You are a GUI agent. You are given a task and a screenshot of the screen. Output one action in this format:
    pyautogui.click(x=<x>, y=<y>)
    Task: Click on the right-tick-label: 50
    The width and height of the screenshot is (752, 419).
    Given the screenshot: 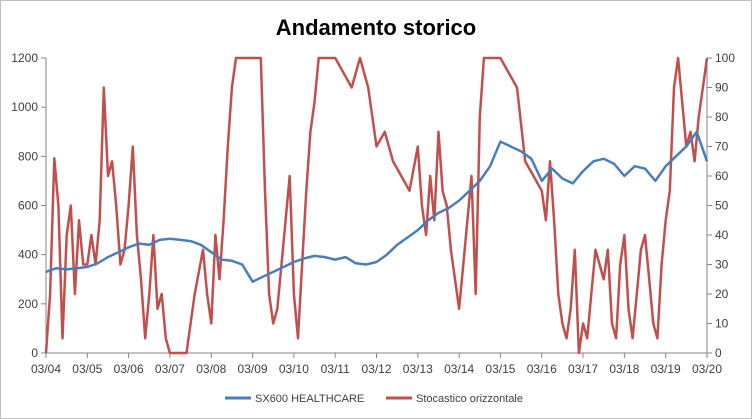 What is the action you would take?
    pyautogui.click(x=722, y=206)
    